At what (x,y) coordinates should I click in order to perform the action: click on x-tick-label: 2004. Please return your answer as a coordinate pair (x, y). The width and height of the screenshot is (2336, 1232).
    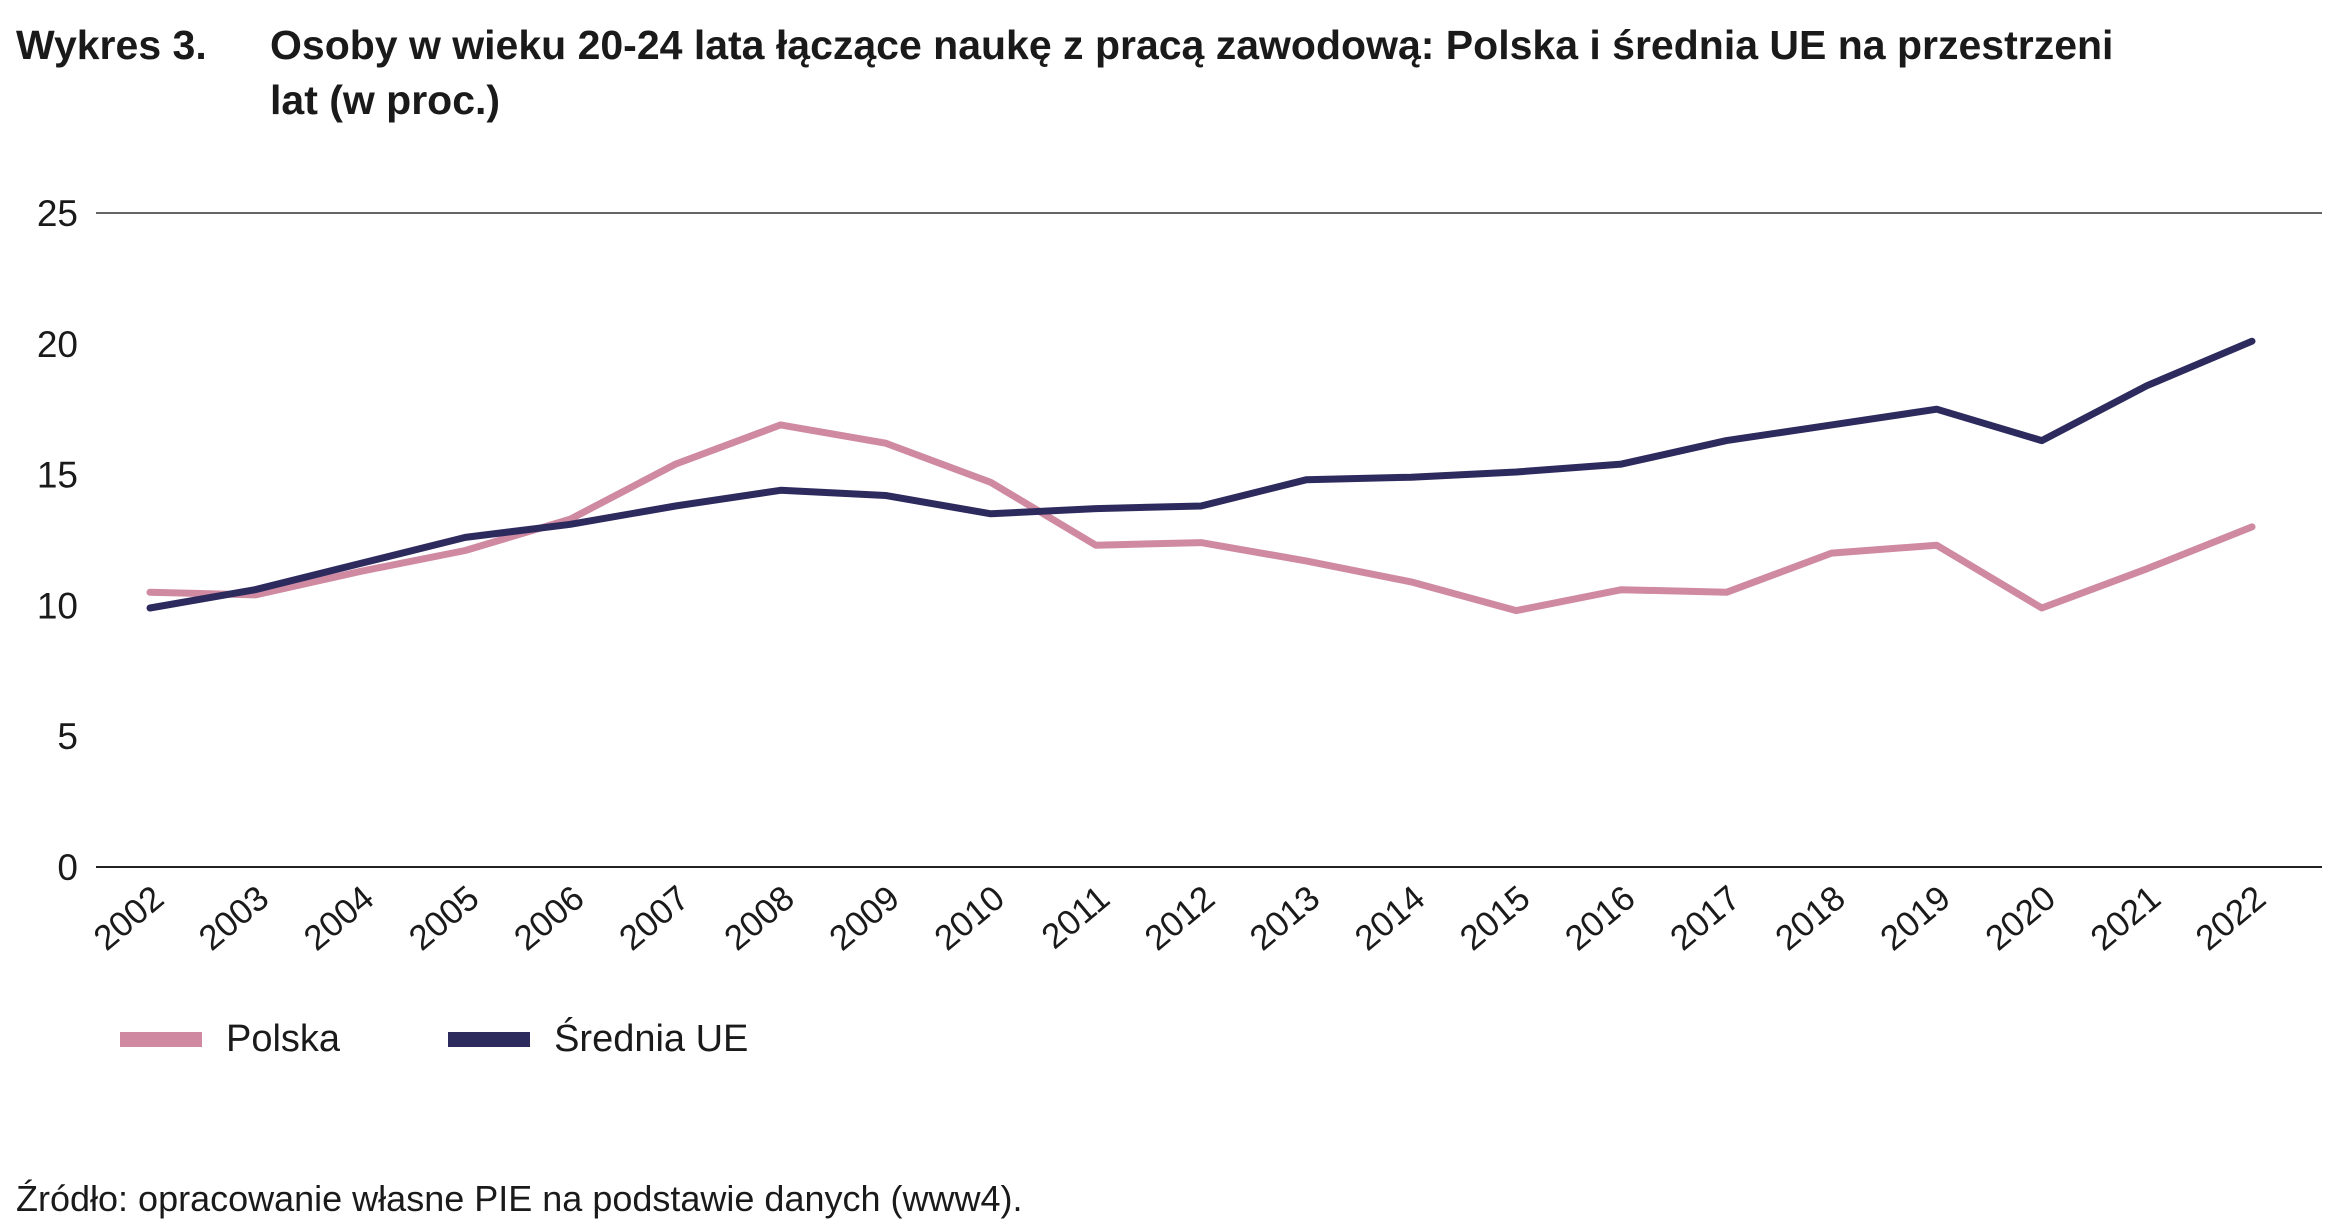
    Looking at the image, I should click on (339, 918).